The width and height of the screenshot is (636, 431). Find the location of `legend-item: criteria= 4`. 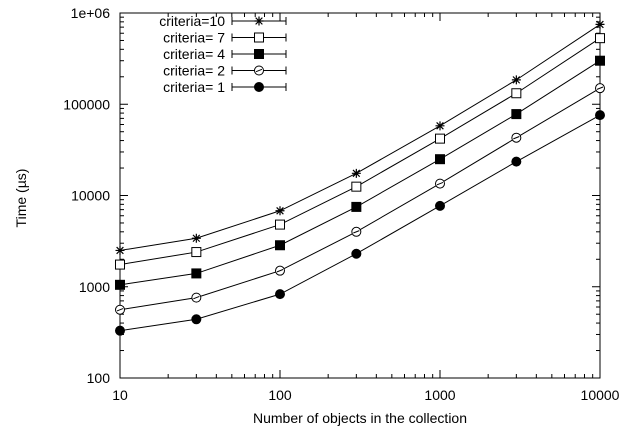

legend-item: criteria= 4 is located at coordinates (225, 54).